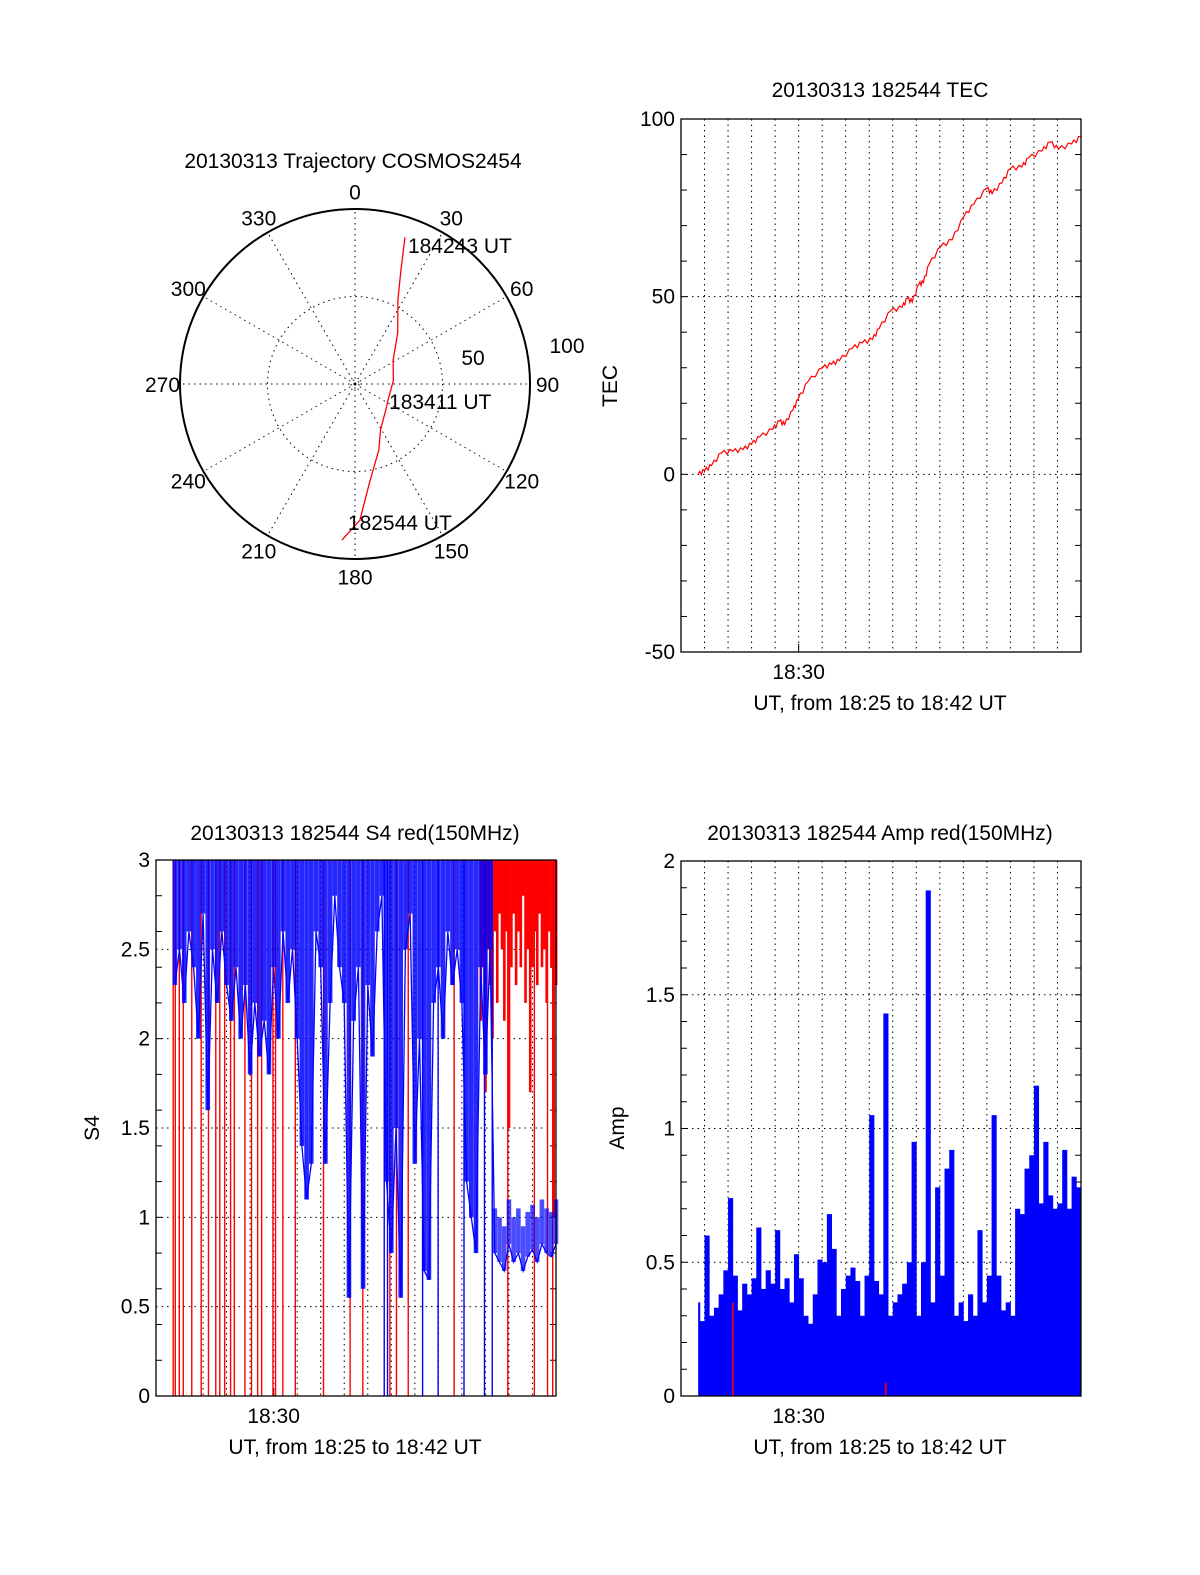 This screenshot has width=1200, height=1575. I want to click on polar-angle-label: 240, so click(188, 481).